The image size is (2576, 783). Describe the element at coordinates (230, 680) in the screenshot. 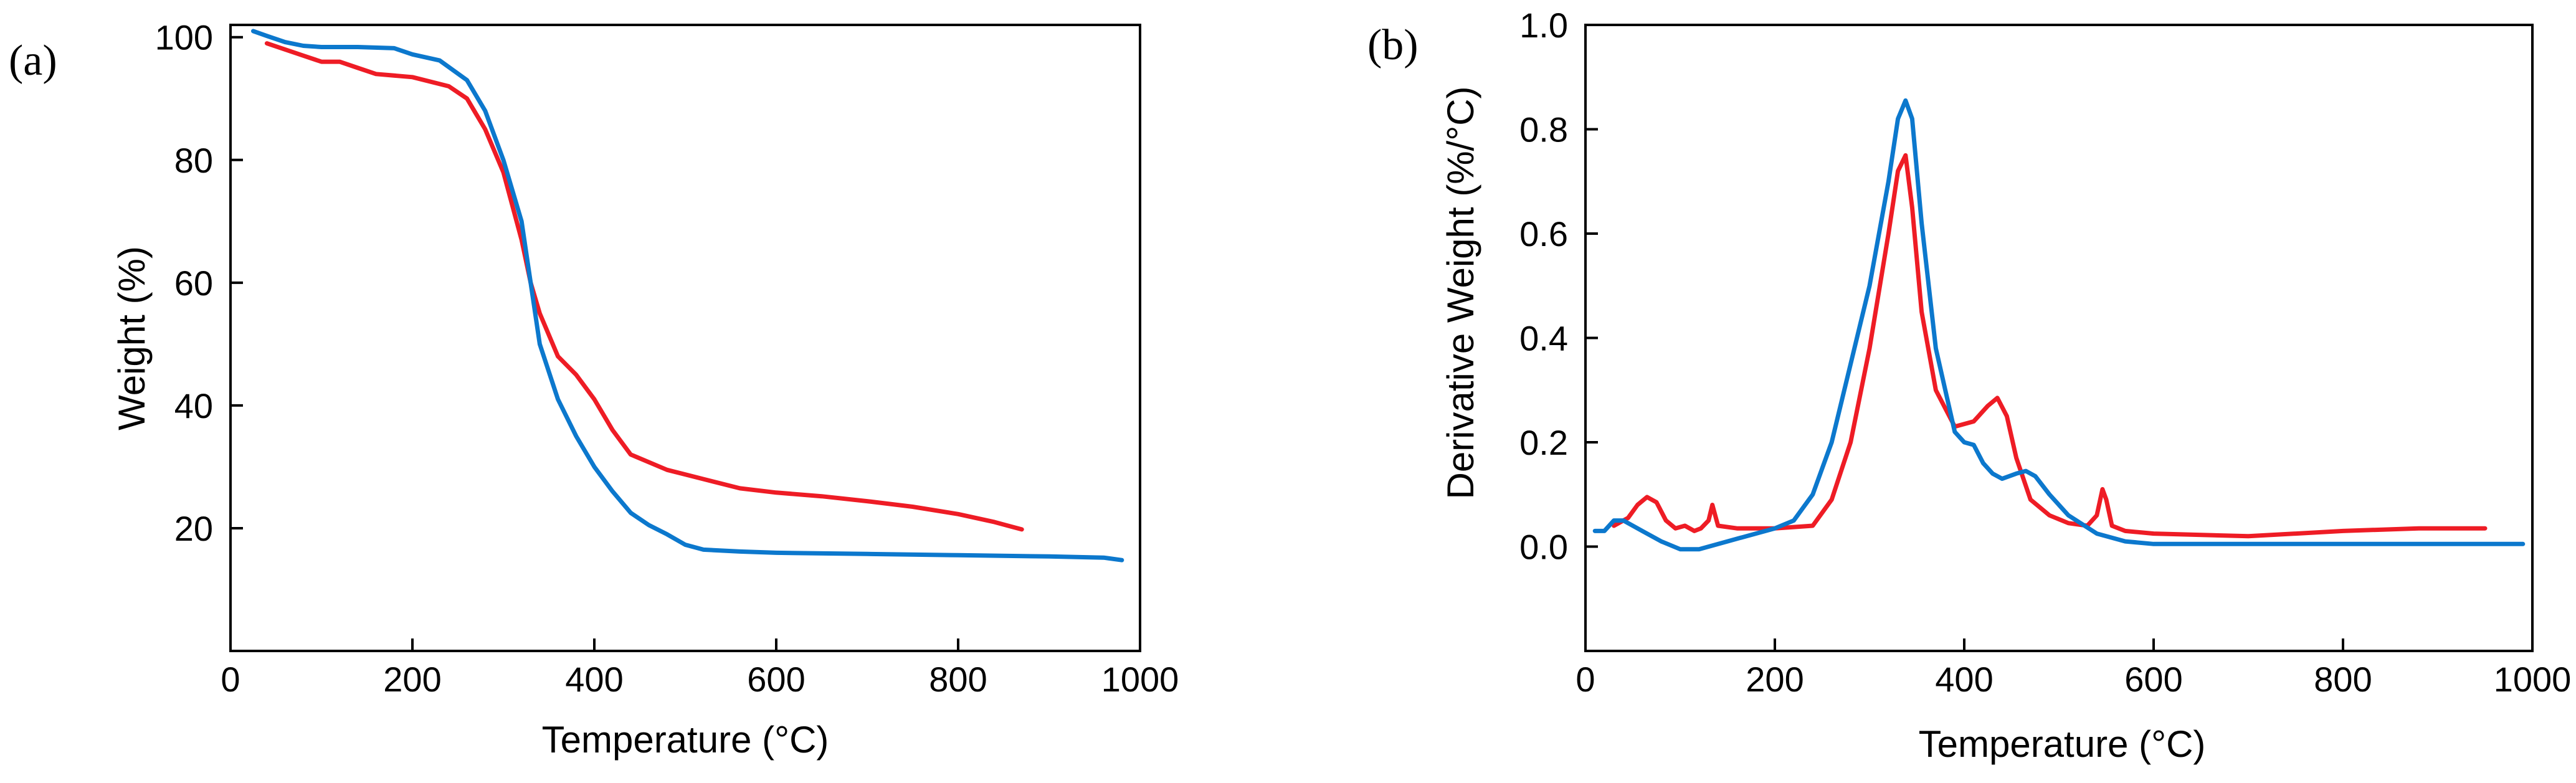

I see `panel-a-x-tick-label: 0` at that location.